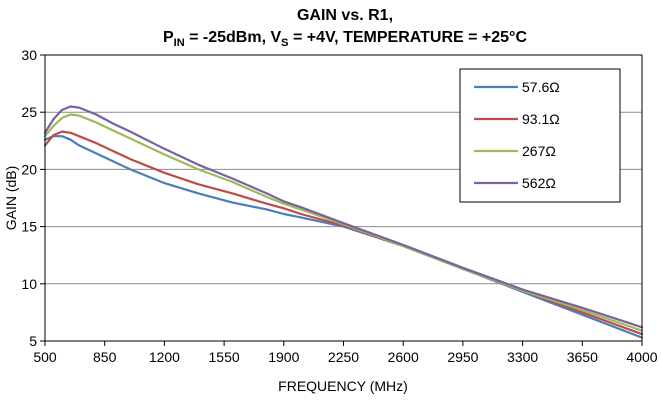 The height and width of the screenshot is (400, 661). Describe the element at coordinates (541, 119) in the screenshot. I see `legend-label-1: 93.1Ω` at that location.